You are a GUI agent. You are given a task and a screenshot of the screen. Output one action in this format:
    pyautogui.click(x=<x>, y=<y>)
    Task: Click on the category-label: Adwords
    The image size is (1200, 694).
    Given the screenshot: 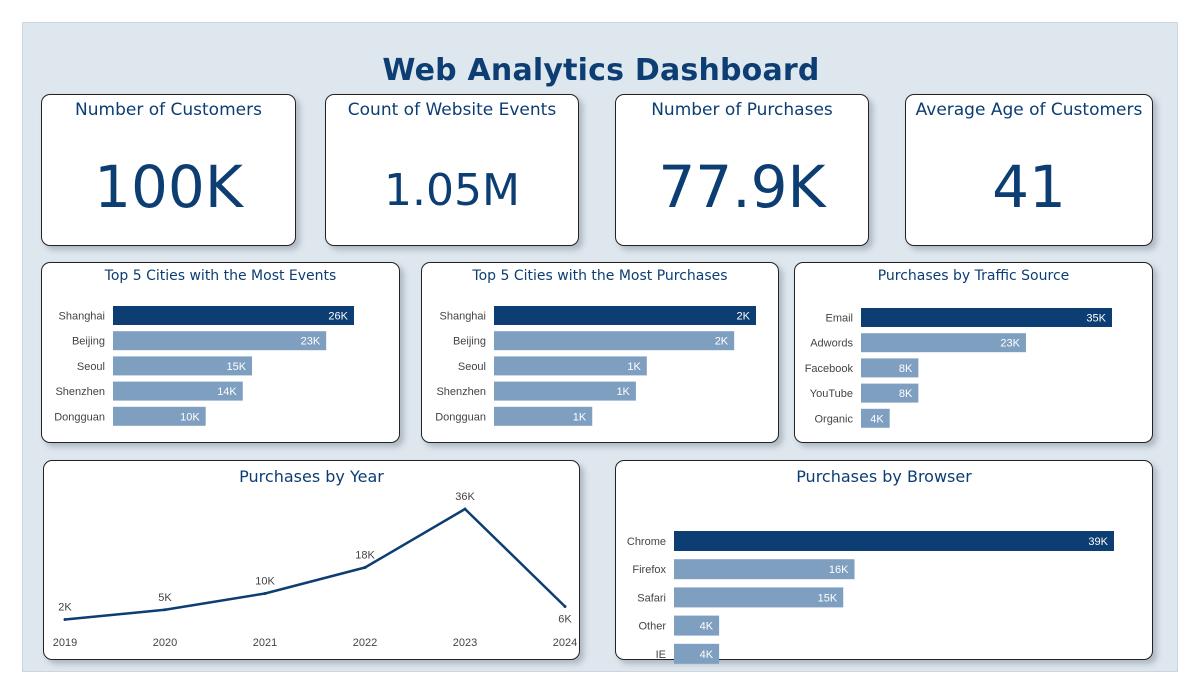 What is the action you would take?
    pyautogui.click(x=831, y=344)
    